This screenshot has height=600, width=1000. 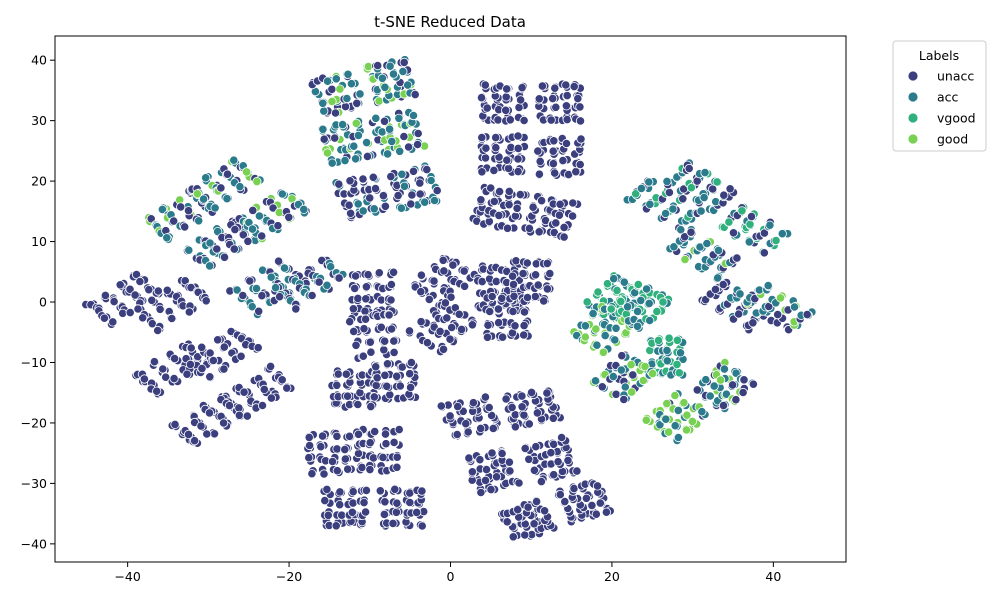 I want to click on x-tick-label: −40, so click(x=127, y=576).